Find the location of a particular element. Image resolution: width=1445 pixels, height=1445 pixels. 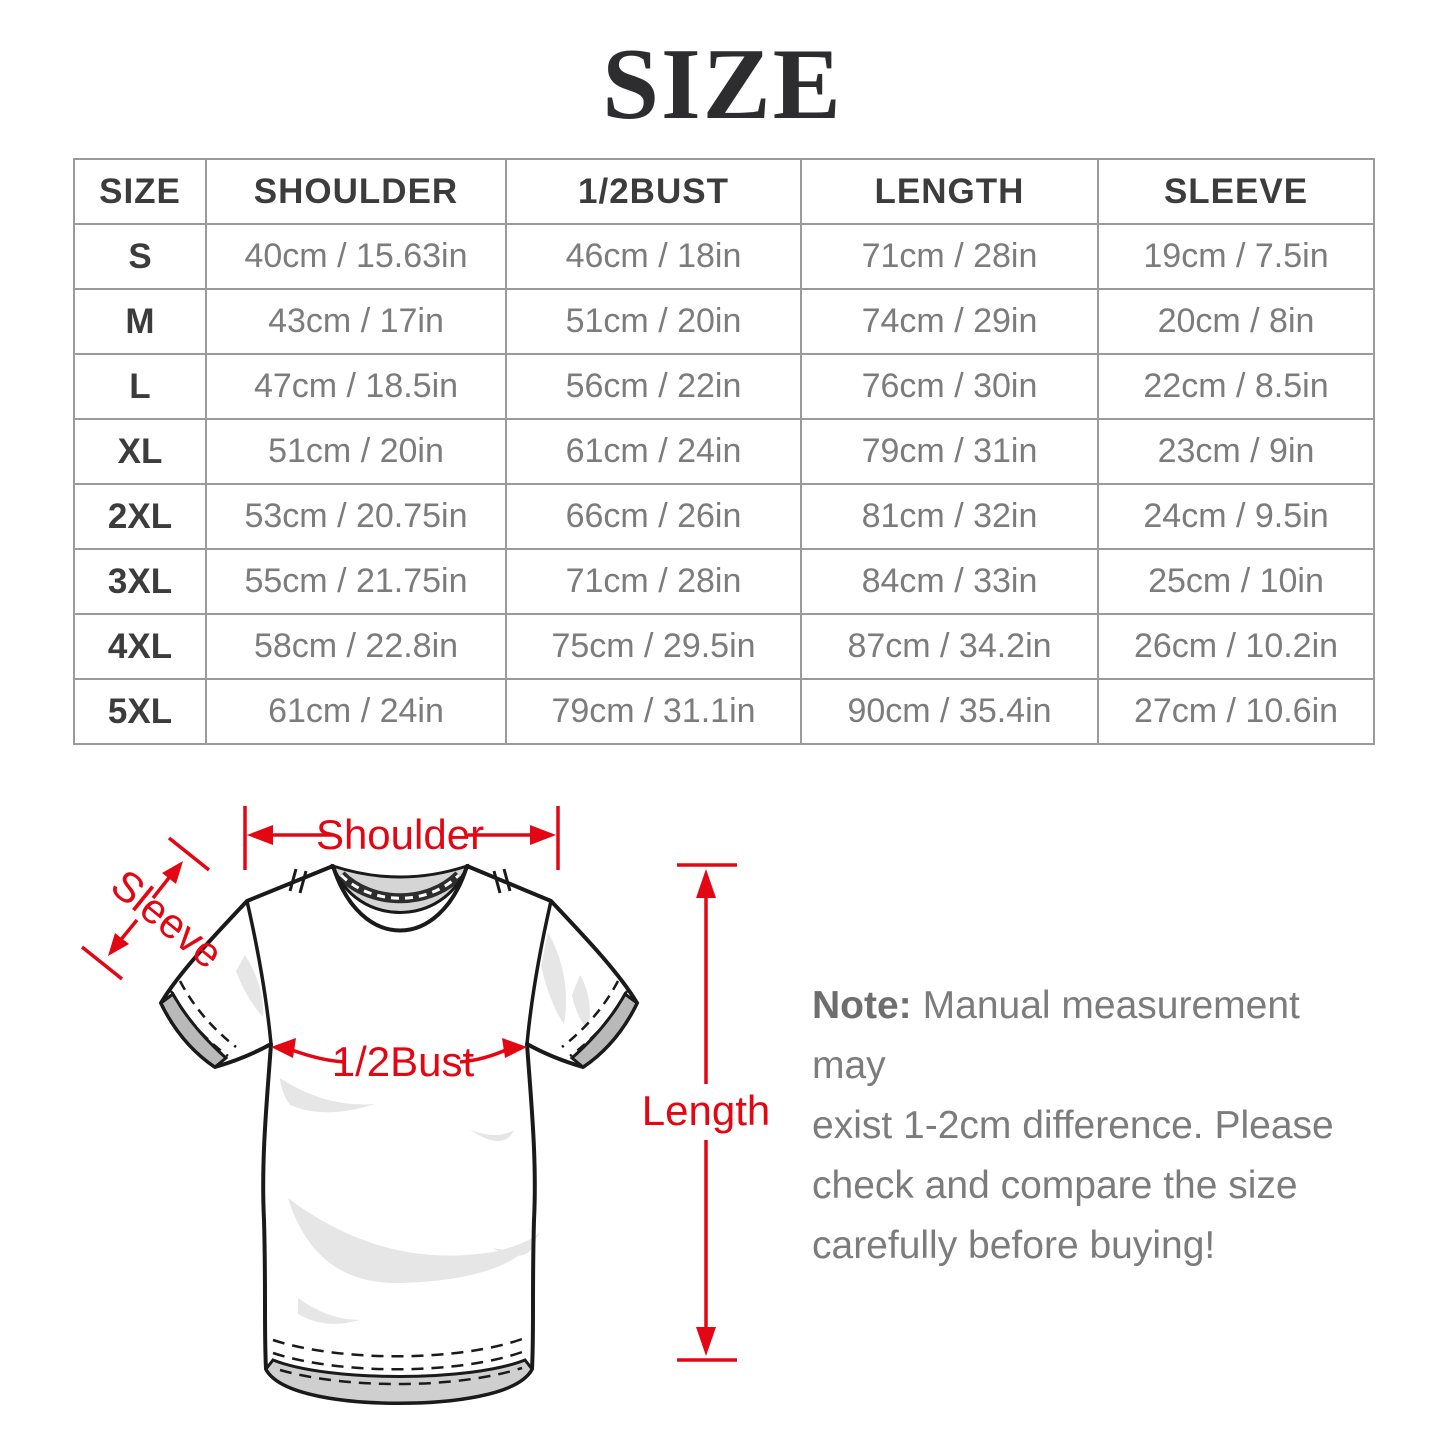

size-label: XL is located at coordinates (140, 451).